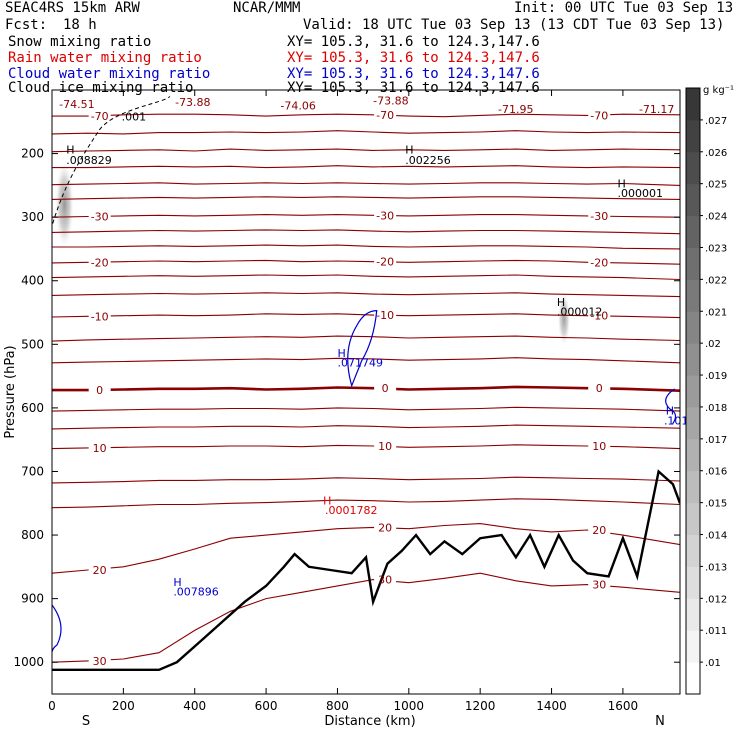 Image resolution: width=740 pixels, height=740 pixels. Describe the element at coordinates (10, 391) in the screenshot. I see `y-axis-label: Pressure (hPa)` at that location.